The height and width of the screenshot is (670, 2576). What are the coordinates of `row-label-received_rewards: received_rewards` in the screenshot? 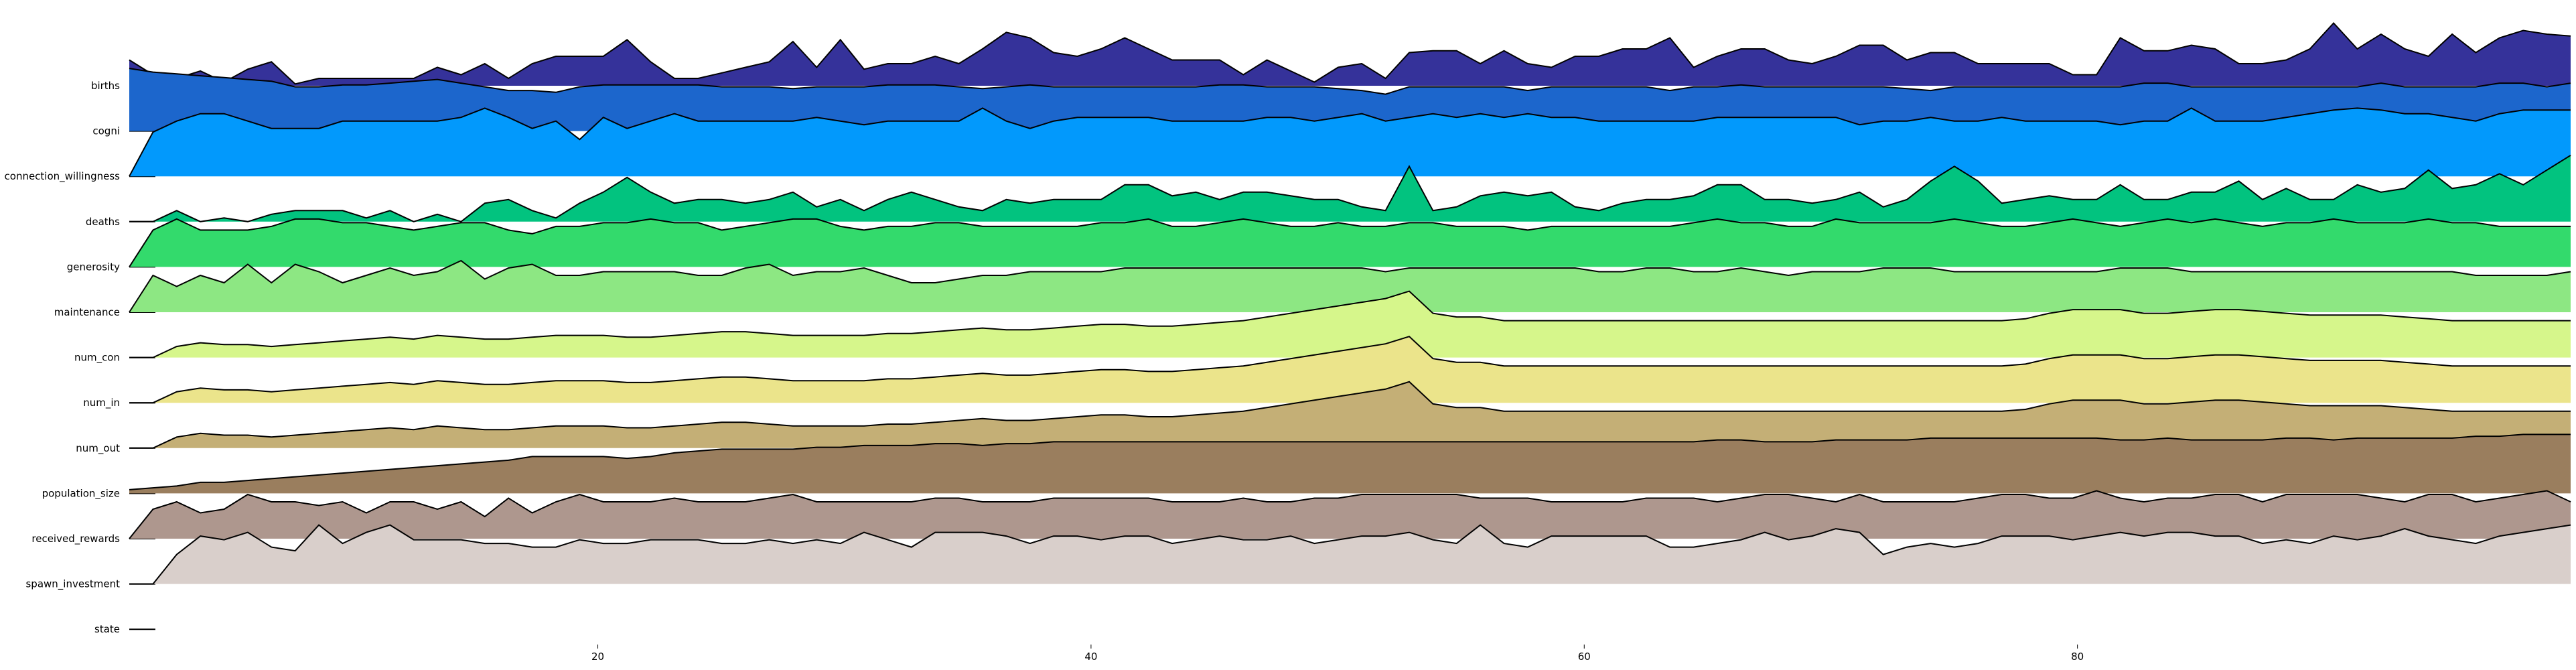 It's located at (75, 539).